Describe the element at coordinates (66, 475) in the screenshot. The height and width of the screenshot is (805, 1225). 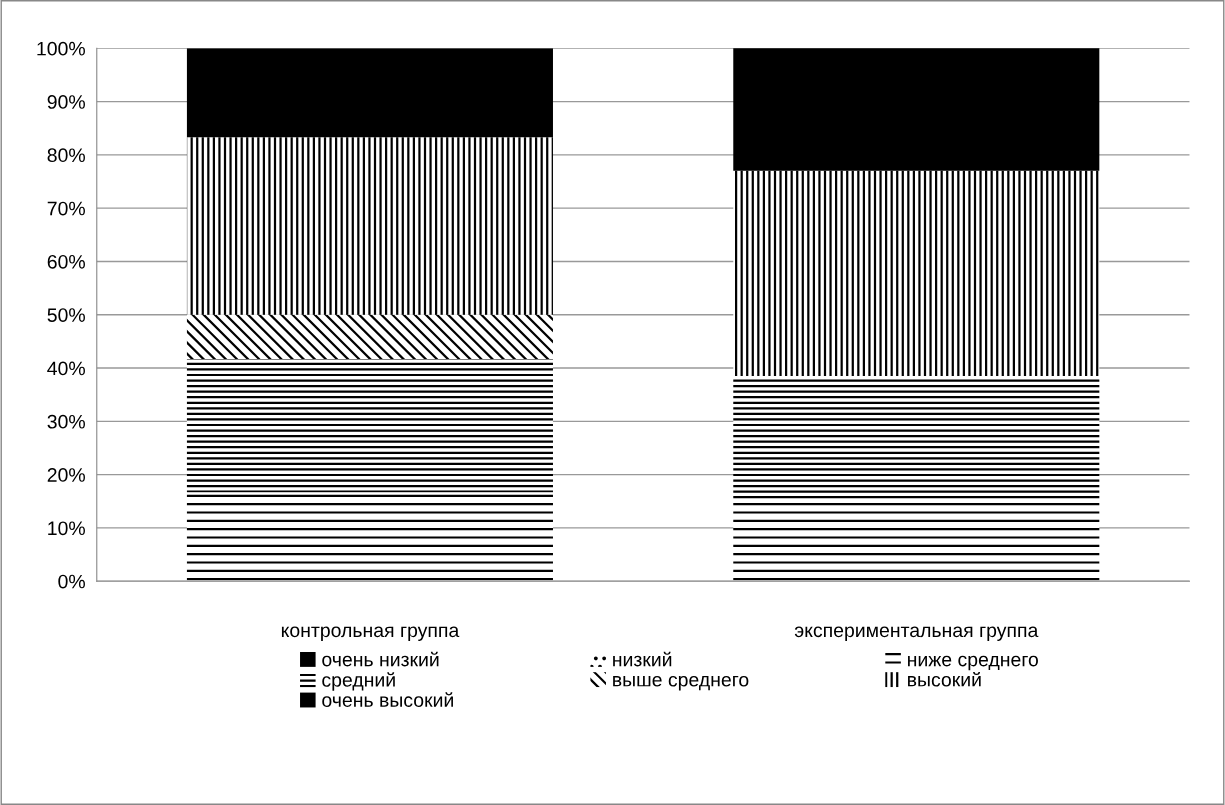
I see `y-tick-label: 20%` at that location.